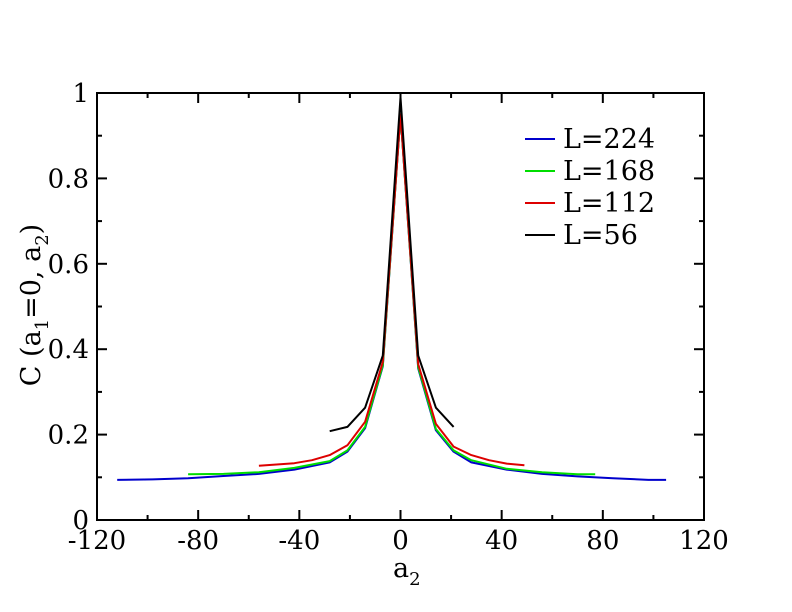  Describe the element at coordinates (198, 541) in the screenshot. I see `x-tick-label: -80` at that location.